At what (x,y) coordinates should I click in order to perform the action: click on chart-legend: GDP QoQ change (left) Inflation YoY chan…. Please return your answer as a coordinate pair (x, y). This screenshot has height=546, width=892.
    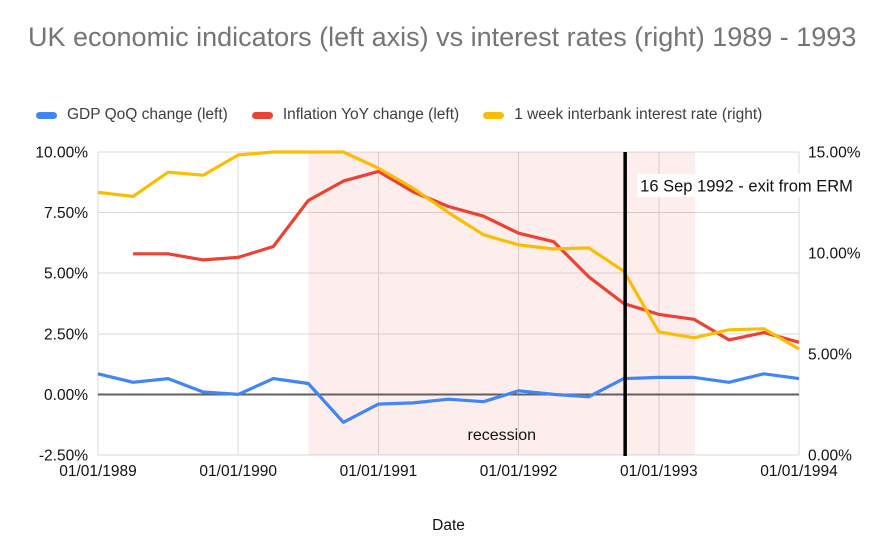
    Looking at the image, I should click on (399, 115).